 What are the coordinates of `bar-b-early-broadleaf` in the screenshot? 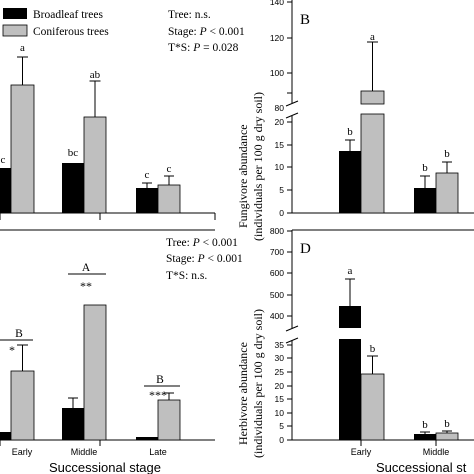 It's located at (350, 182).